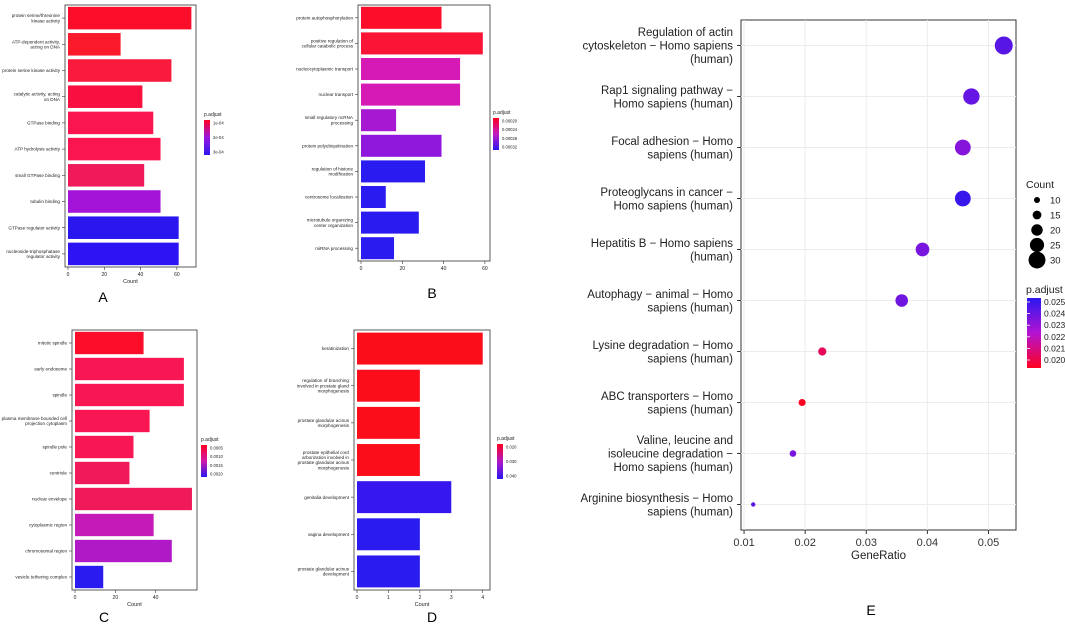 The width and height of the screenshot is (1065, 626). What do you see at coordinates (662, 346) in the screenshot?
I see `pathway-label-e-line: Lysine degradation − Homo` at bounding box center [662, 346].